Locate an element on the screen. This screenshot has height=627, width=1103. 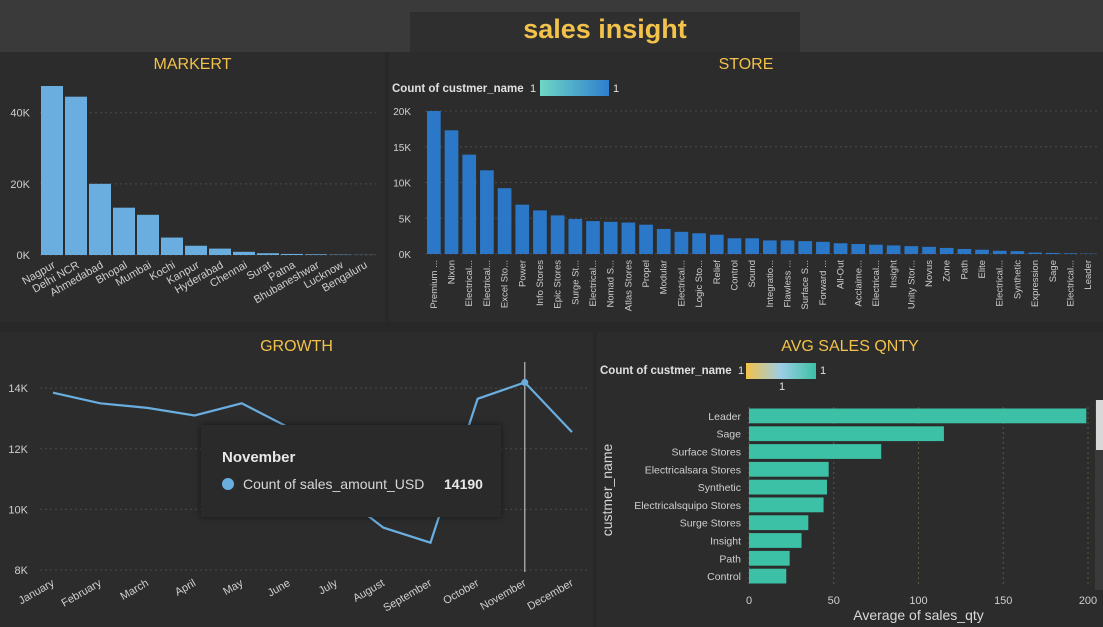
growth-ytick-label: 12K is located at coordinates (18, 450).